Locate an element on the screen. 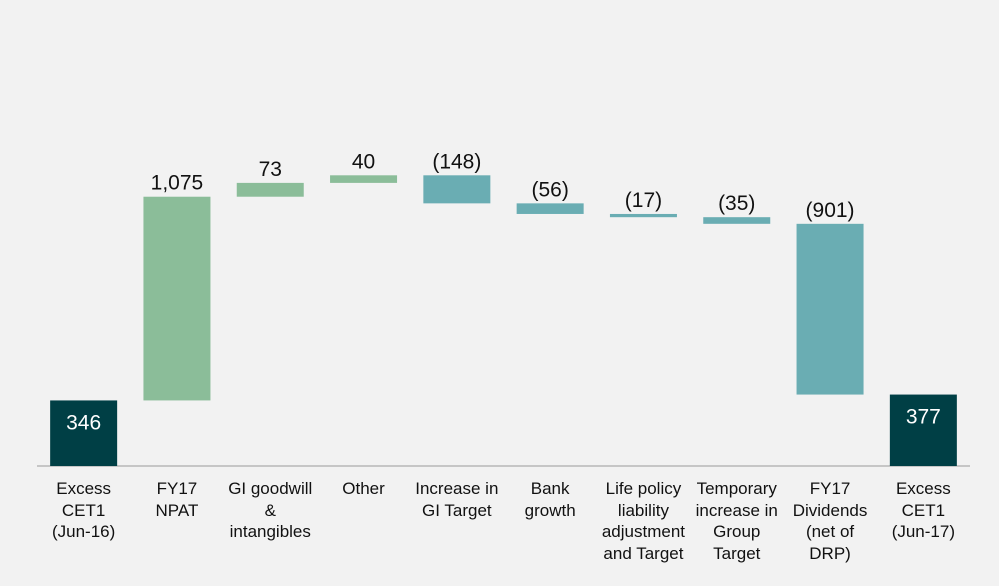 The width and height of the screenshot is (999, 586). category-label-line: adjustment is located at coordinates (643, 531).